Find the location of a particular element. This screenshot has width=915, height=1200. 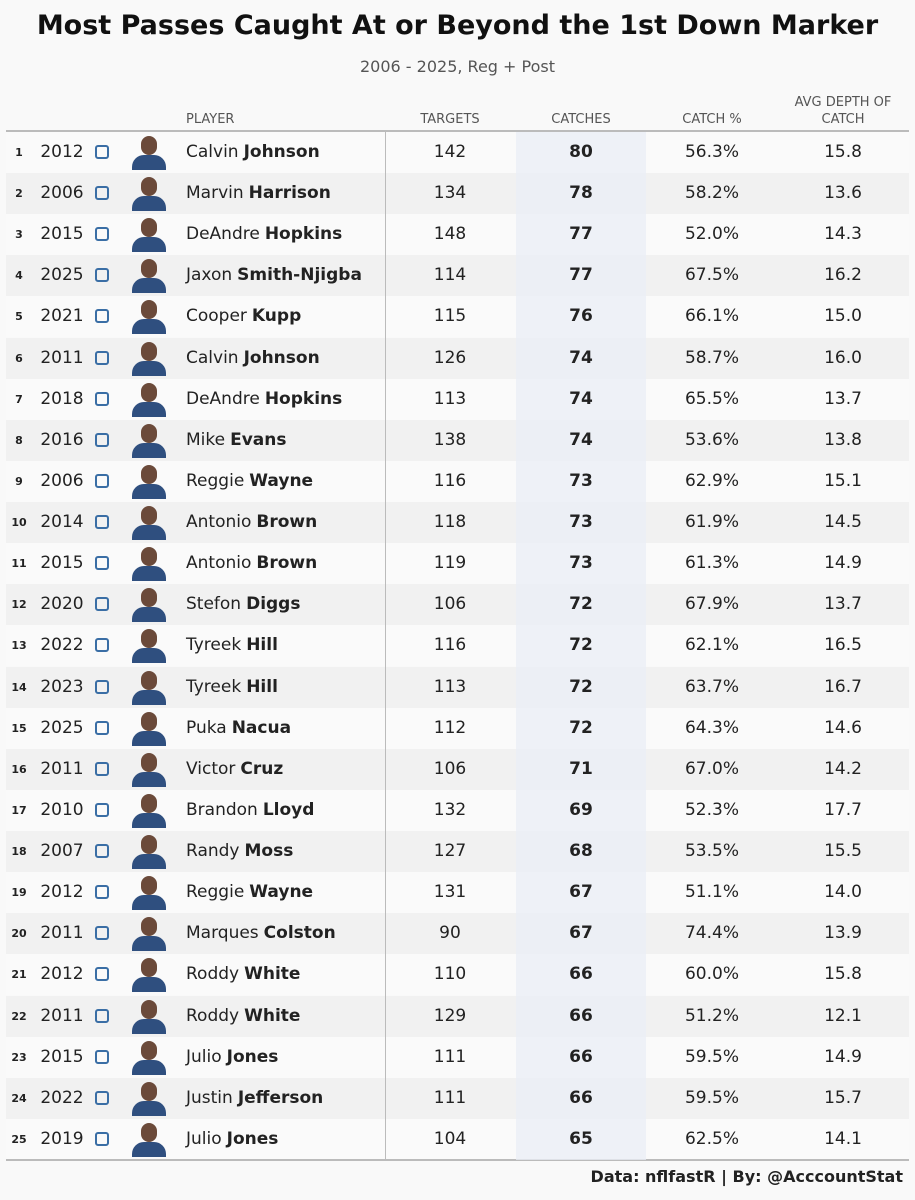

first-name: Cooper is located at coordinates (216, 316).